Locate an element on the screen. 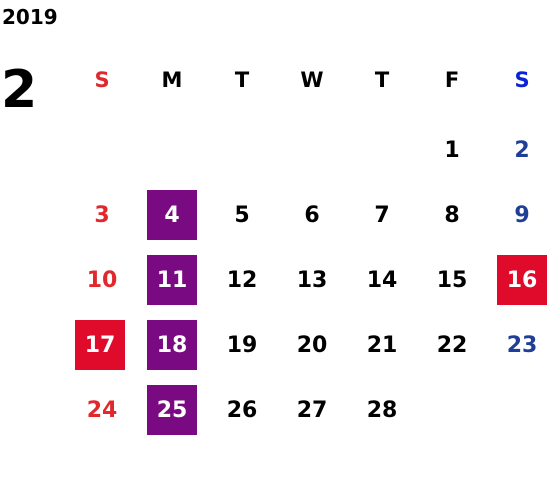 This screenshot has width=548, height=503. day-cell-highlighted: 18 is located at coordinates (172, 345).